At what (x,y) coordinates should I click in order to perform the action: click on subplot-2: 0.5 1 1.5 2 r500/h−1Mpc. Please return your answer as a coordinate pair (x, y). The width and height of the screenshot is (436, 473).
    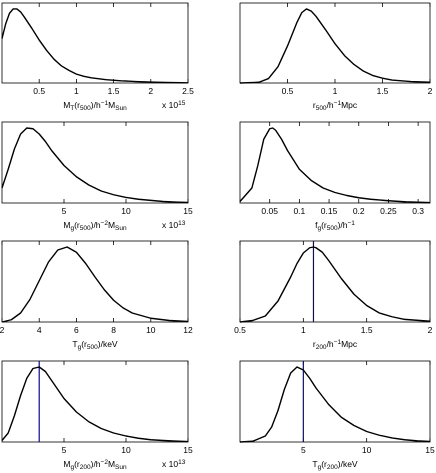
    Looking at the image, I should click on (336, 57).